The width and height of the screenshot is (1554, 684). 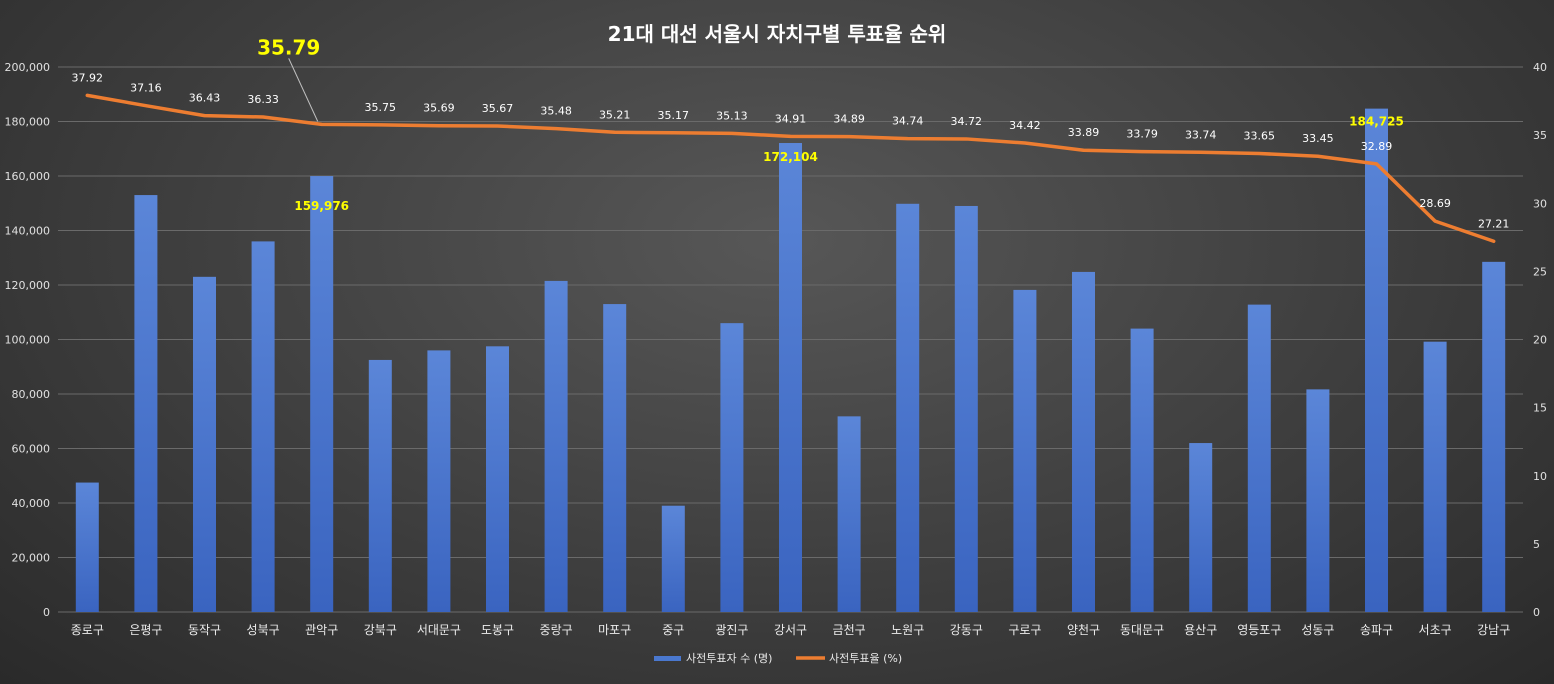 I want to click on category-label: 동대문구, so click(x=1142, y=630).